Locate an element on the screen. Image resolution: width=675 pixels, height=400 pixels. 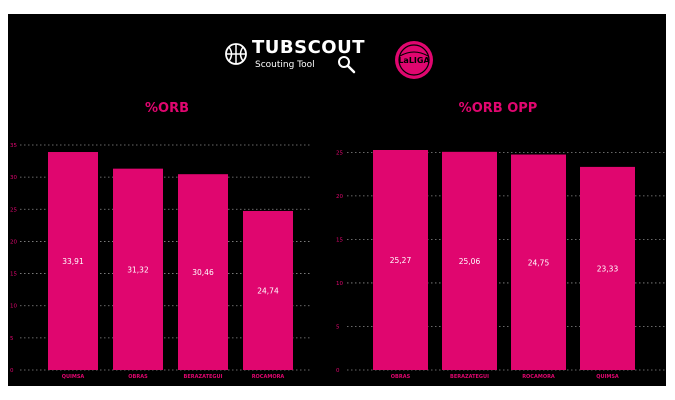
brand-tagline: Scouting Tool is located at coordinates (285, 65).